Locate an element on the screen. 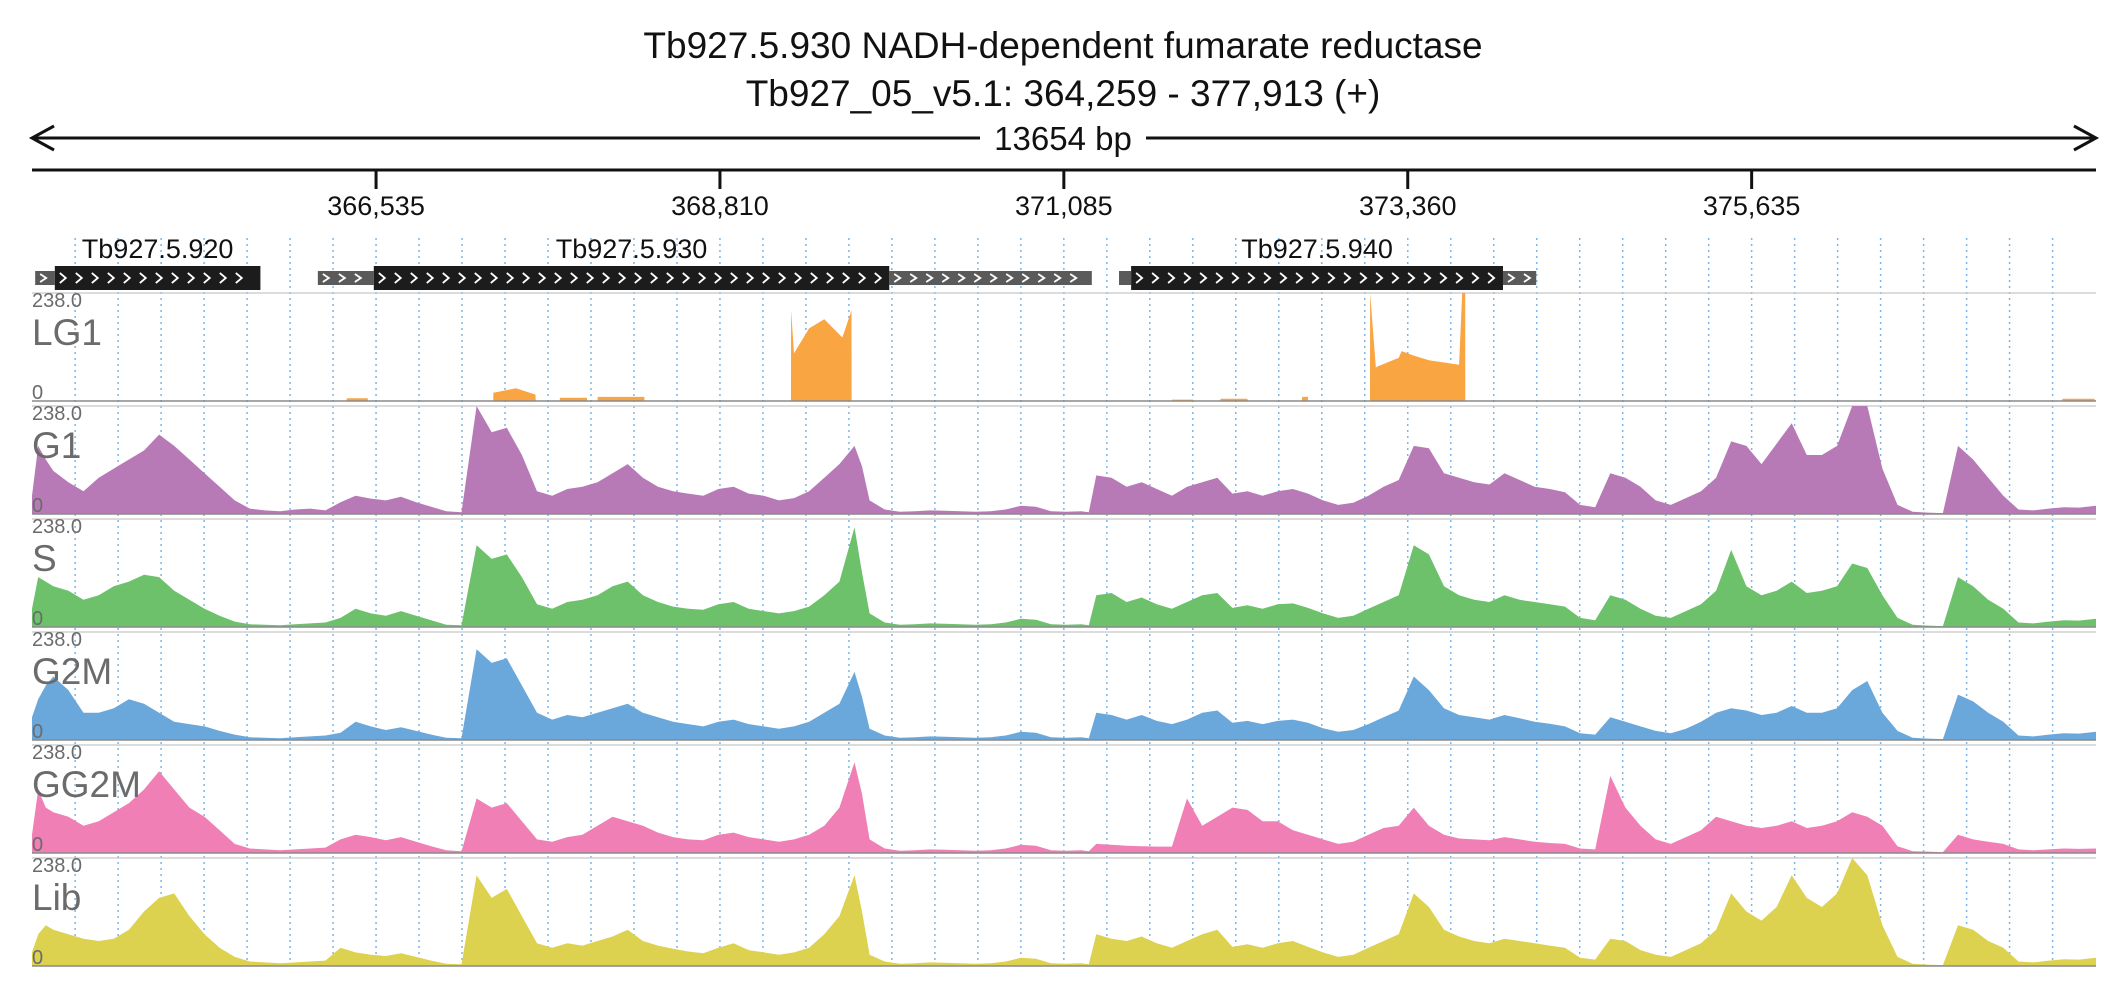  track-name: S is located at coordinates (44, 558).